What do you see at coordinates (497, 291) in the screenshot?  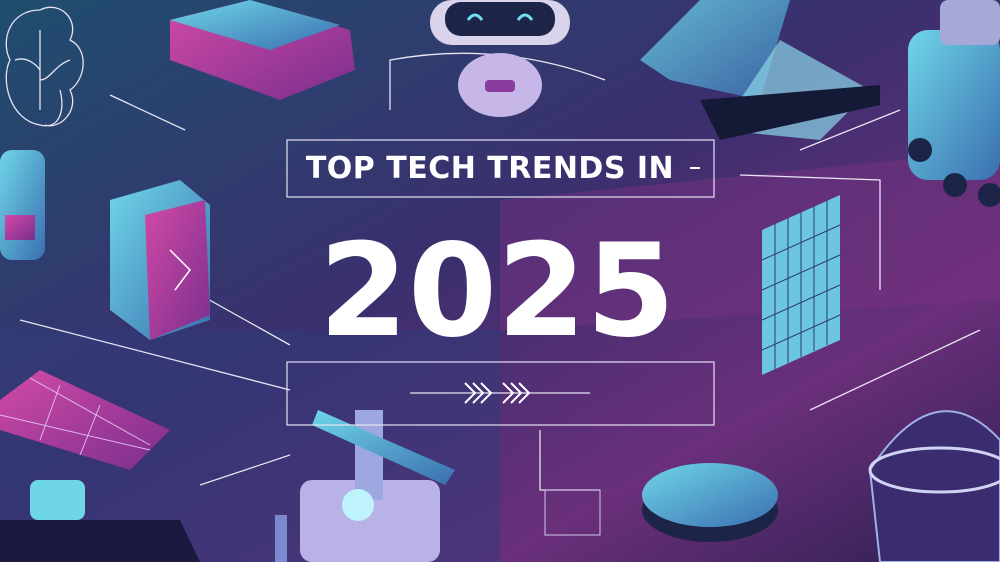 I see `year: 2025` at bounding box center [497, 291].